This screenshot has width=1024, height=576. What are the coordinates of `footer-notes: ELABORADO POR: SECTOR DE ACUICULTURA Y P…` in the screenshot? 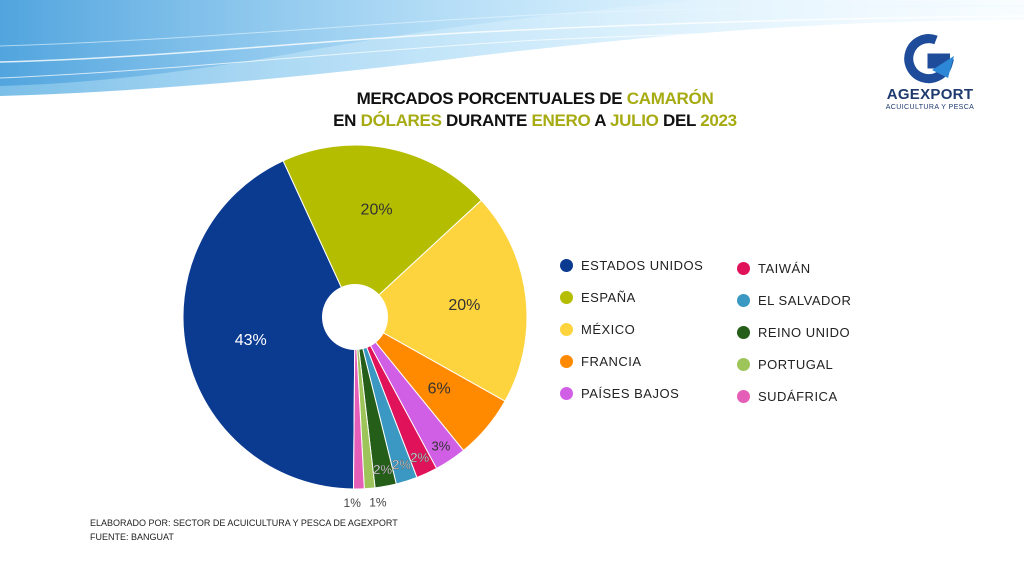 It's located at (244, 530).